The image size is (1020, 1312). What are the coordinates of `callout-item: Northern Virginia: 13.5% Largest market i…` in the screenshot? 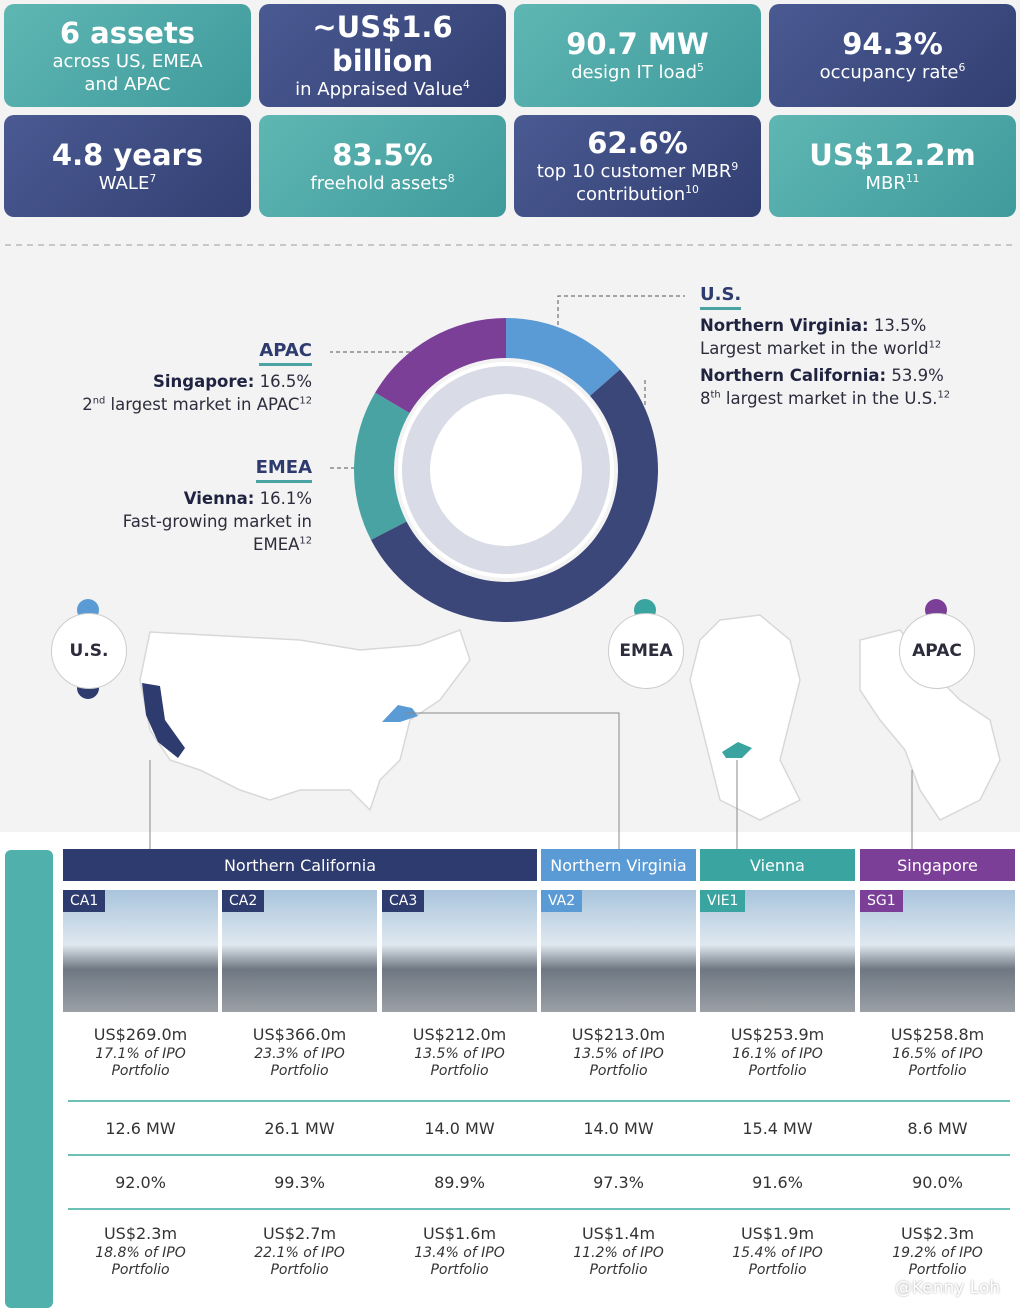 It's located at (860, 337).